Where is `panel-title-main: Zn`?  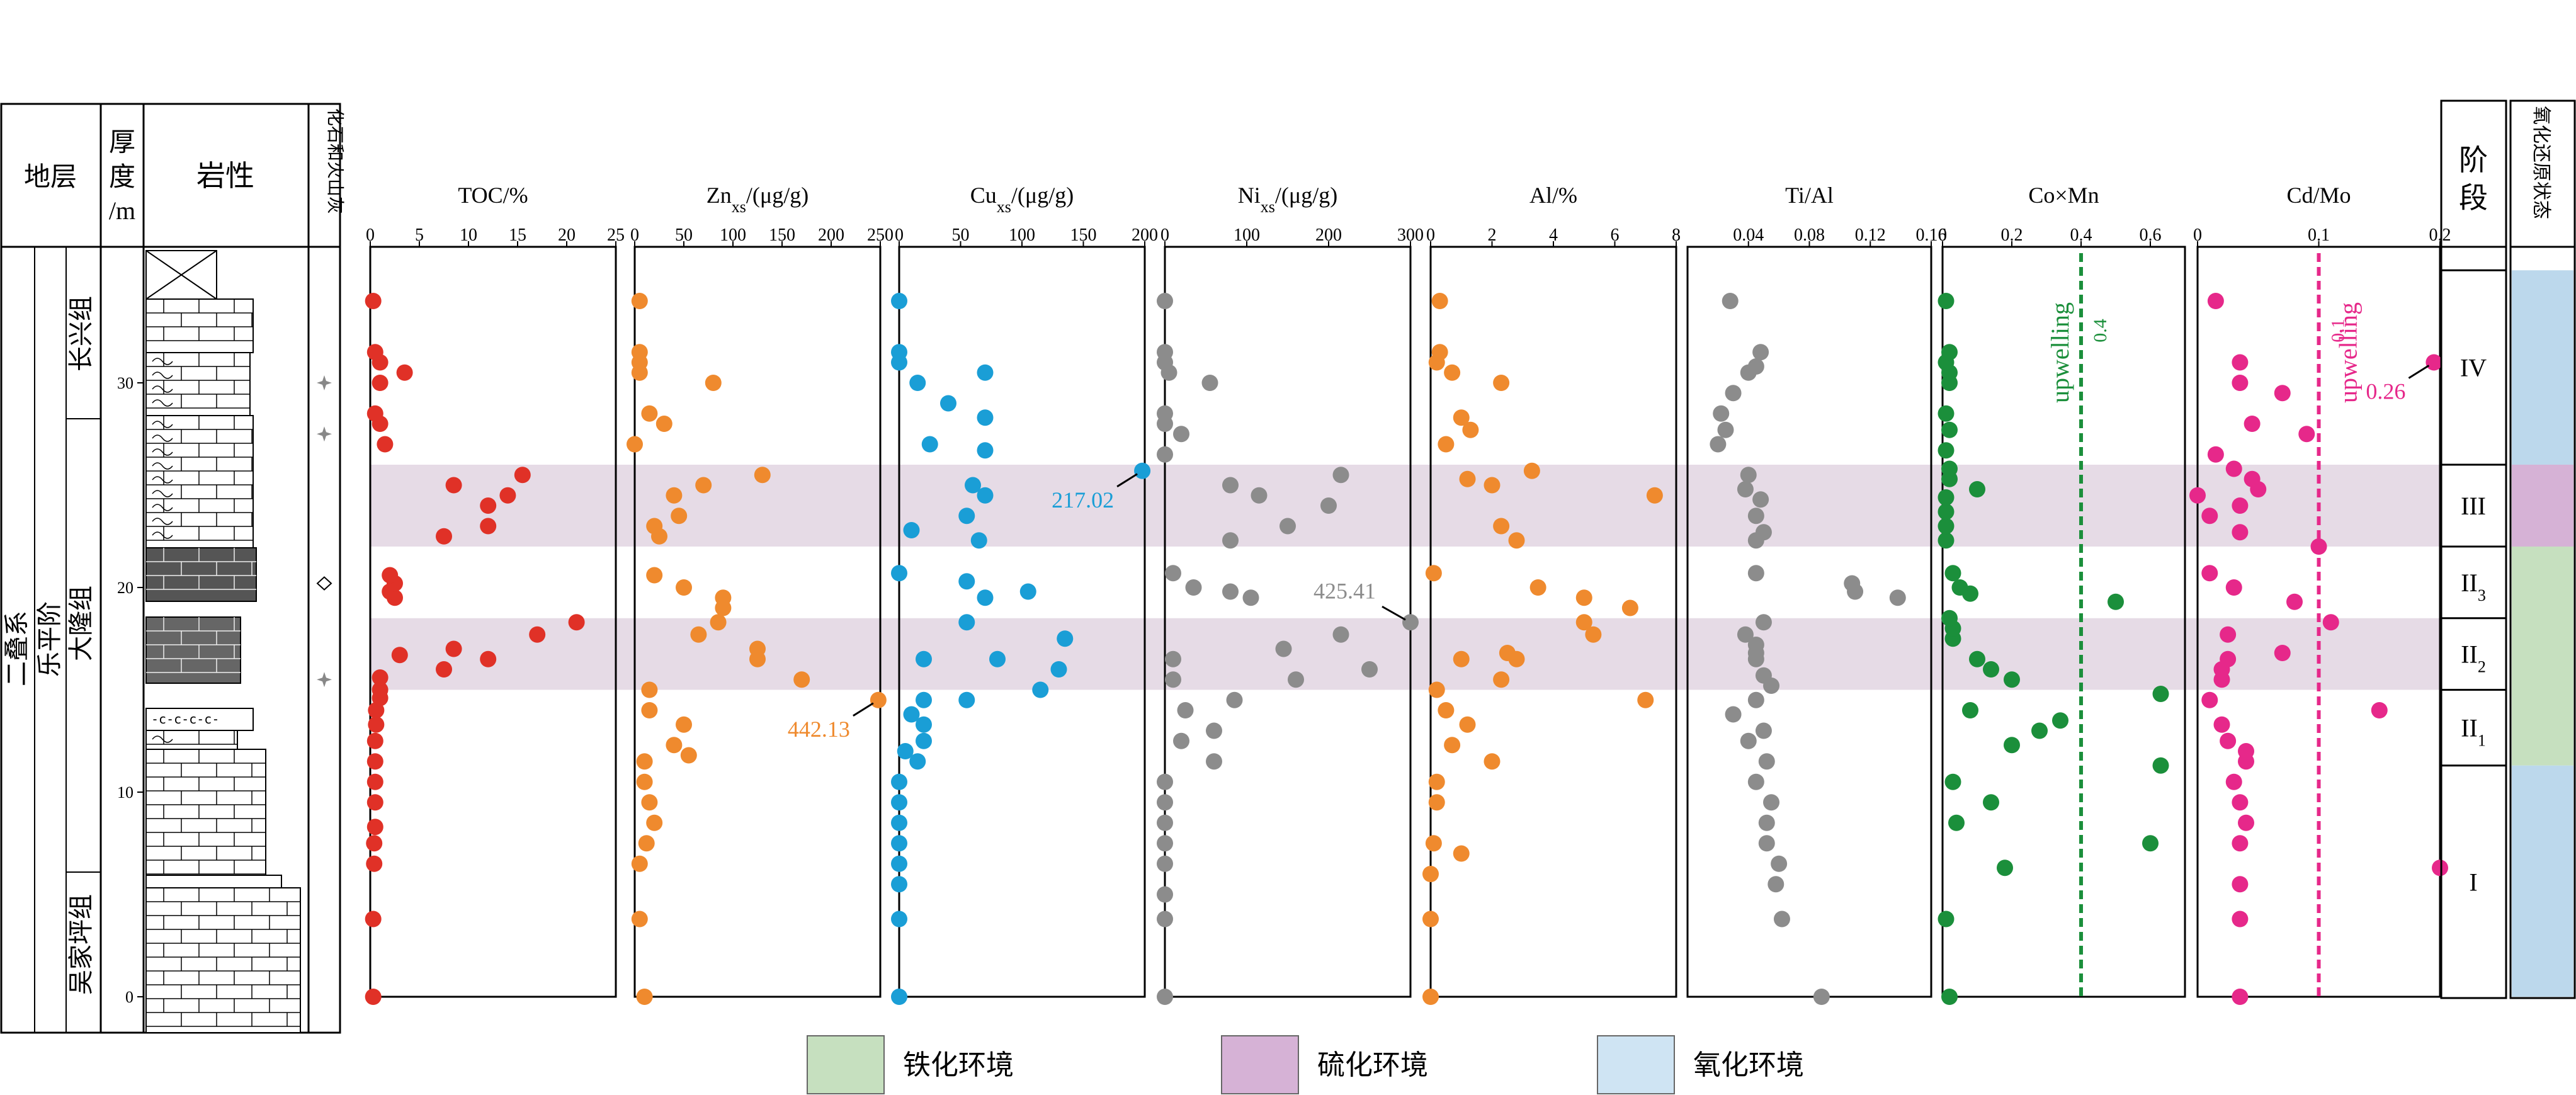
panel-title-main: Zn is located at coordinates (719, 195).